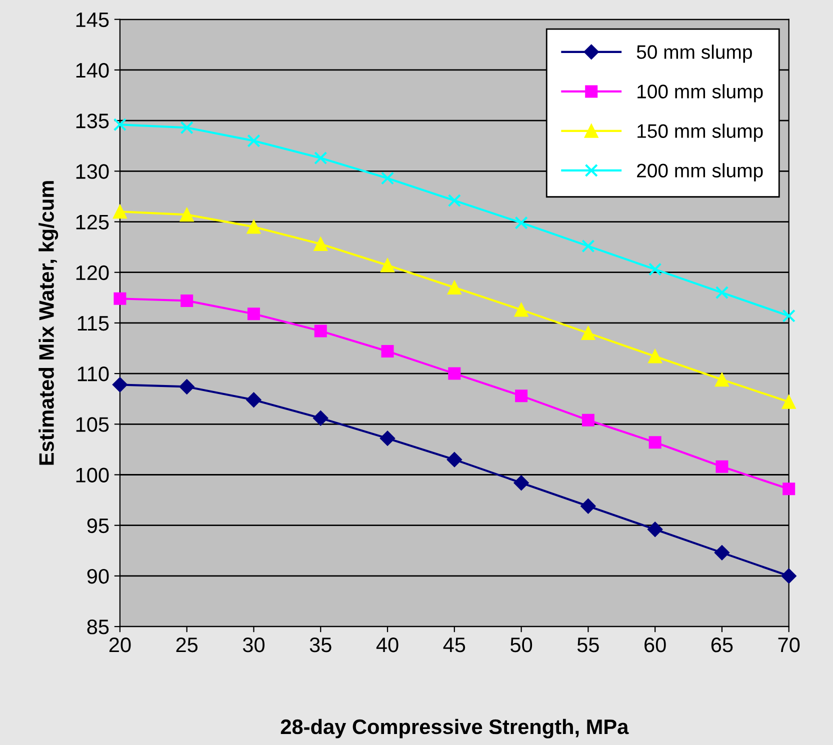  Describe the element at coordinates (92, 20) in the screenshot. I see `y-tick-label: 145` at that location.